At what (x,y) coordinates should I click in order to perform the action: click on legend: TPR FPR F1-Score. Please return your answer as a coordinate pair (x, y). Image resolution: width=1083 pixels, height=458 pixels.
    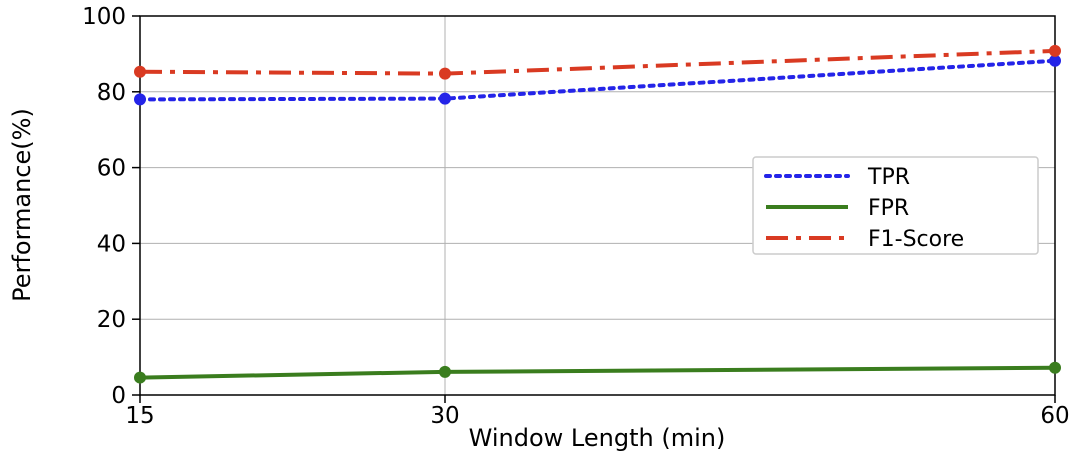
    Looking at the image, I should click on (895, 205).